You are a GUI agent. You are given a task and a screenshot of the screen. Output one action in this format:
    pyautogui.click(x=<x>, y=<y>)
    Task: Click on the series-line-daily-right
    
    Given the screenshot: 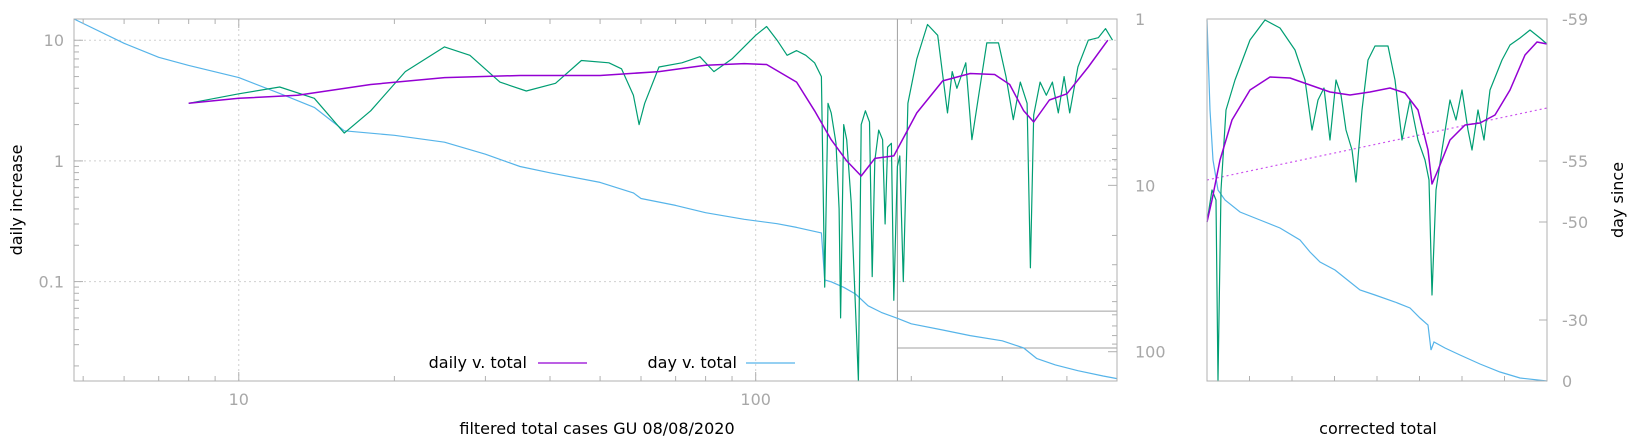 What is the action you would take?
    pyautogui.click(x=1377, y=132)
    